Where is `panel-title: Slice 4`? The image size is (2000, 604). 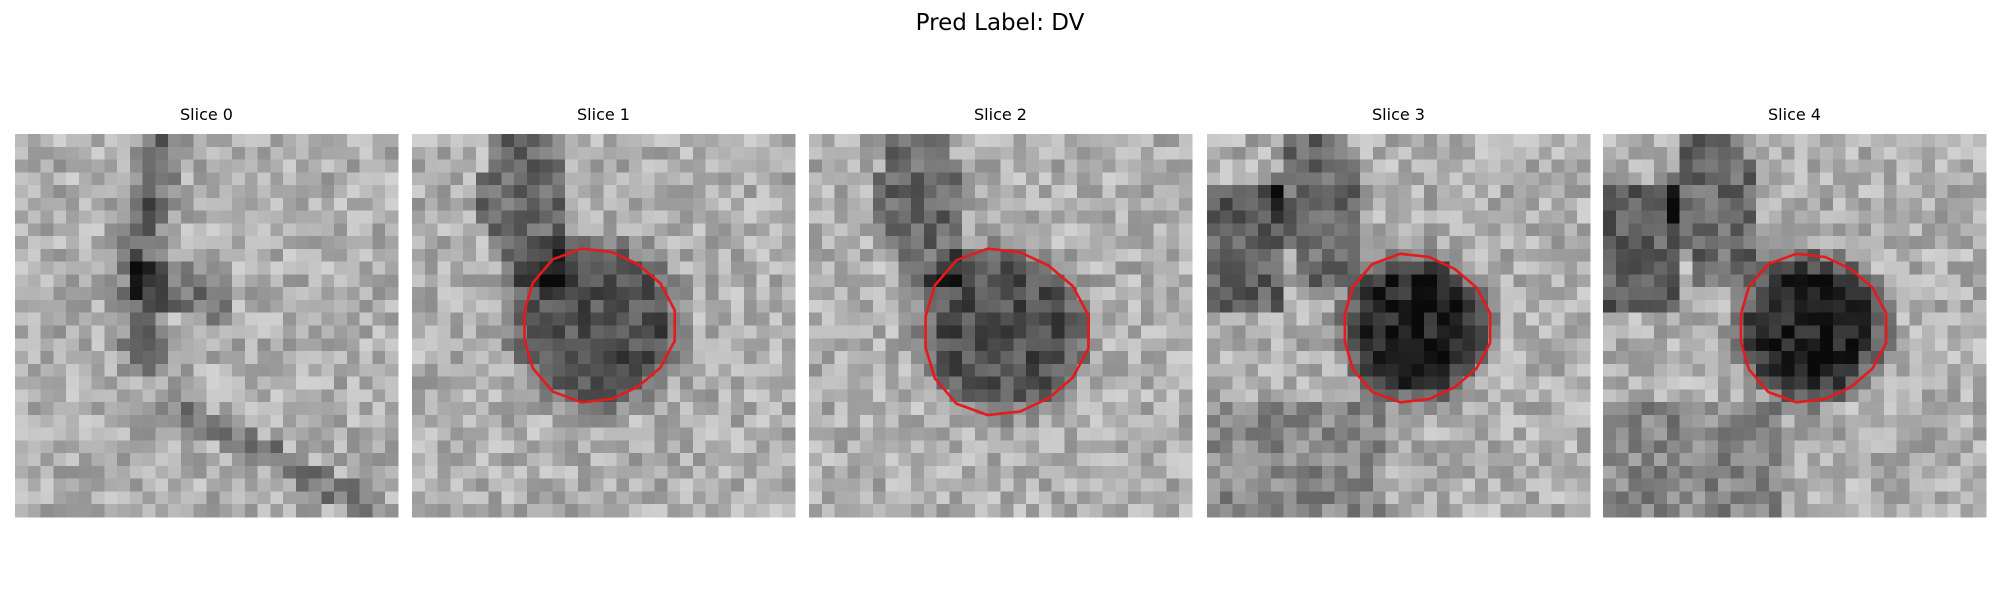
panel-title: Slice 4 is located at coordinates (1794, 114).